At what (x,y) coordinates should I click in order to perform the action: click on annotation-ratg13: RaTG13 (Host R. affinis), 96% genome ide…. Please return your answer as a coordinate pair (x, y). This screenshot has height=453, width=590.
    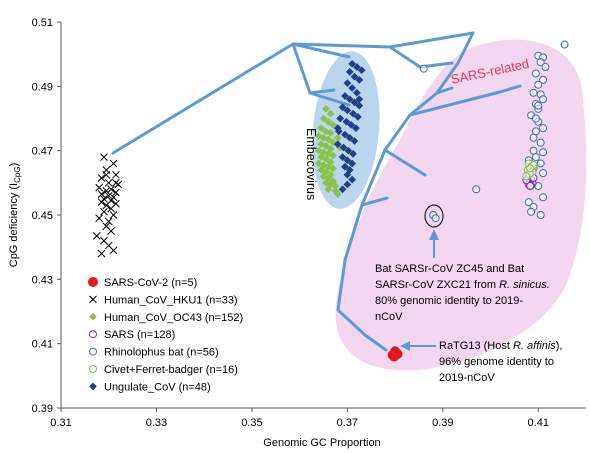
    Looking at the image, I should click on (501, 362).